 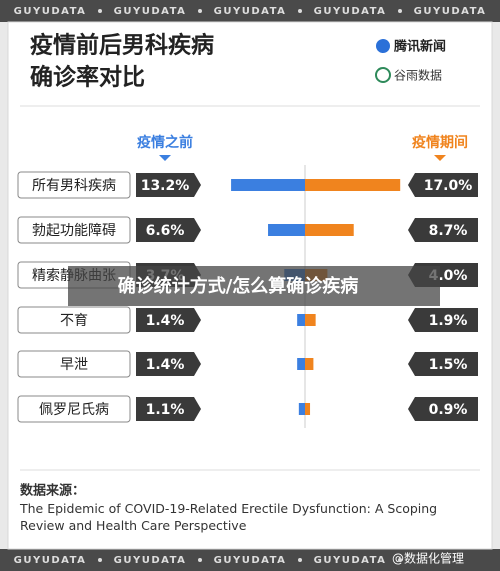 What do you see at coordinates (448, 410) in the screenshot?
I see `value-label: 0.9%` at bounding box center [448, 410].